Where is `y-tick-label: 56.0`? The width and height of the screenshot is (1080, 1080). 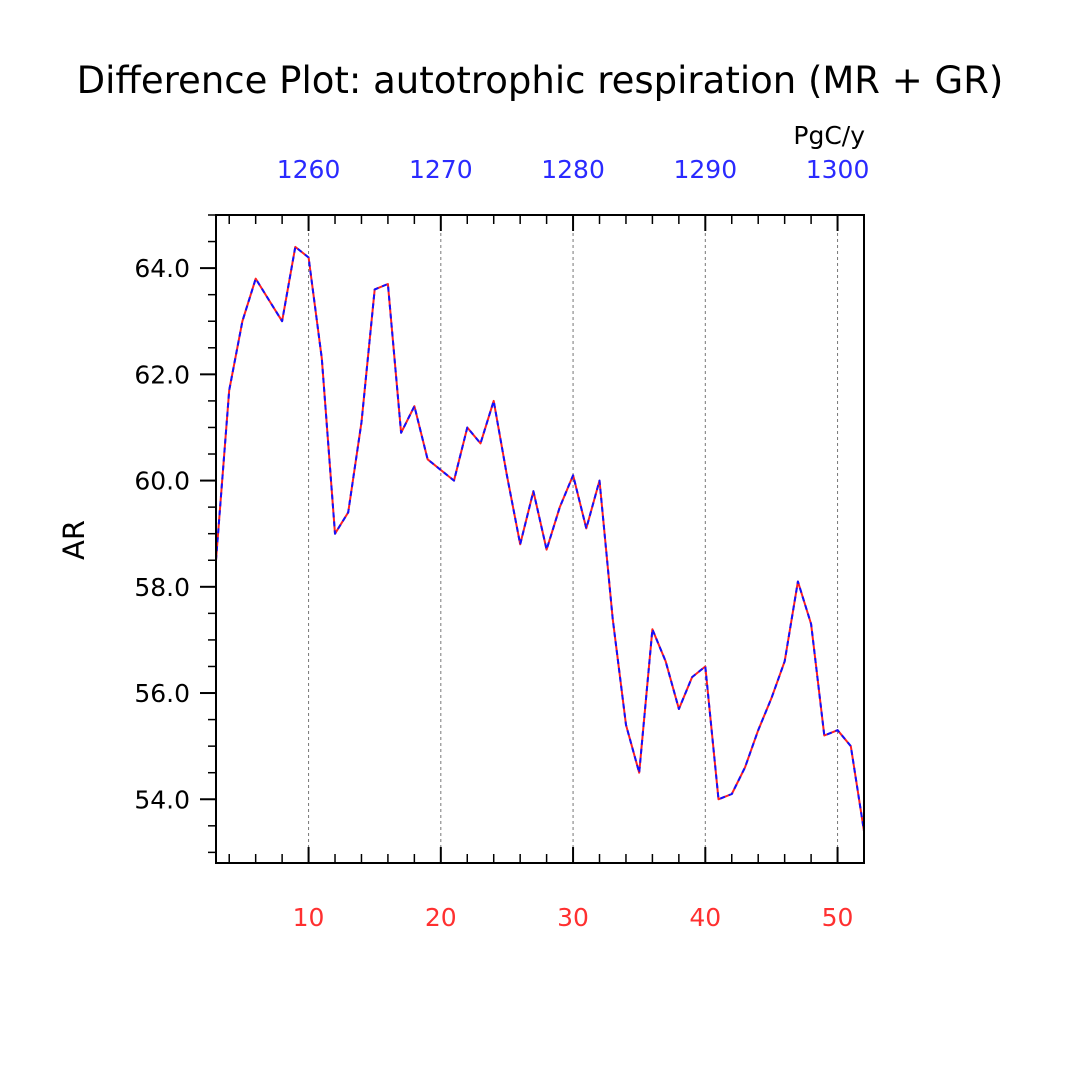 y-tick-label: 56.0 is located at coordinates (162, 693).